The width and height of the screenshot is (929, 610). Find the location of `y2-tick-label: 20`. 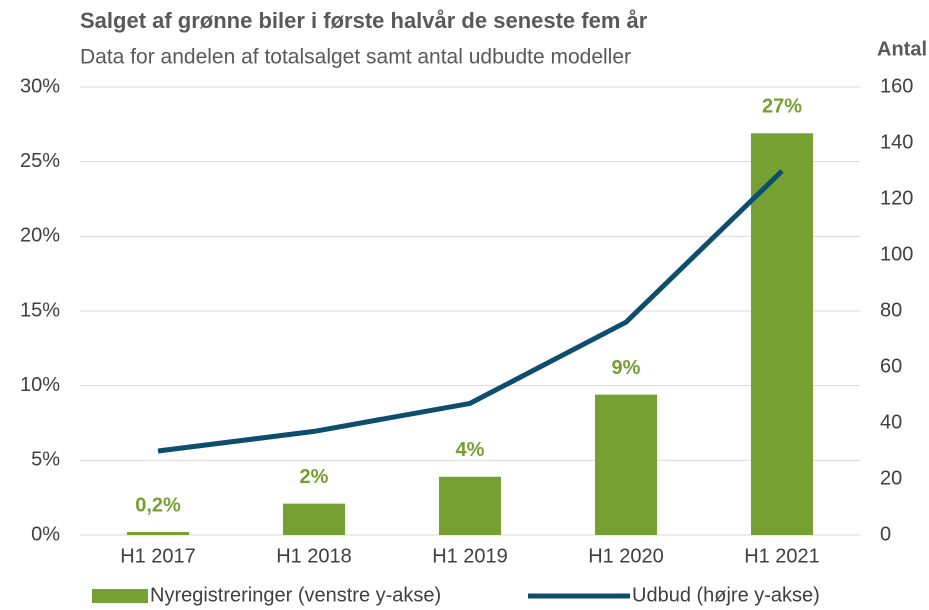

y2-tick-label: 20 is located at coordinates (891, 478).